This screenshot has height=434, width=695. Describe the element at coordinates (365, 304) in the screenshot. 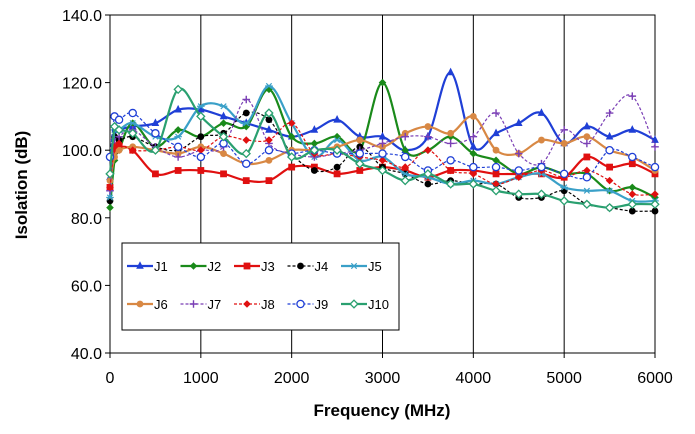

I see `legend-item-j10: J10` at that location.